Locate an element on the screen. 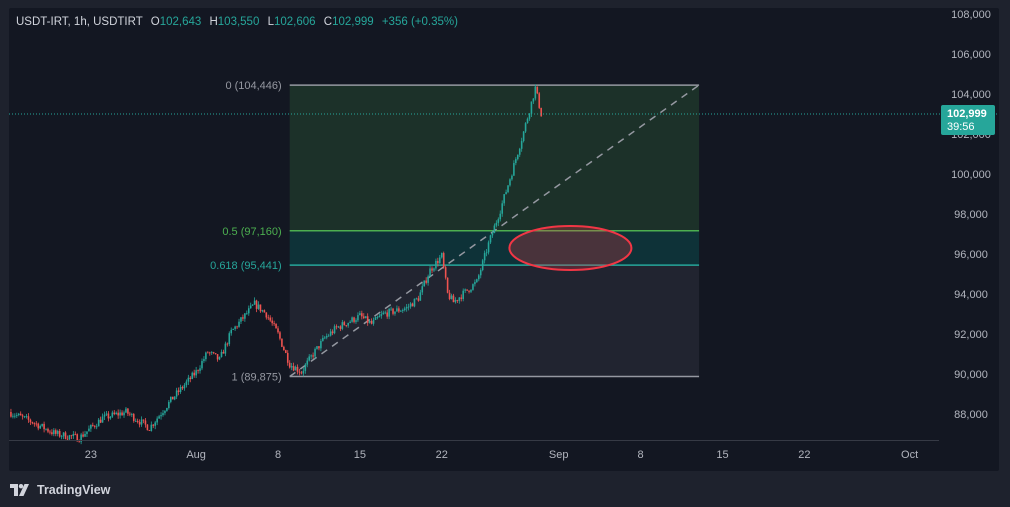  close-value: 102,999 is located at coordinates (353, 22).